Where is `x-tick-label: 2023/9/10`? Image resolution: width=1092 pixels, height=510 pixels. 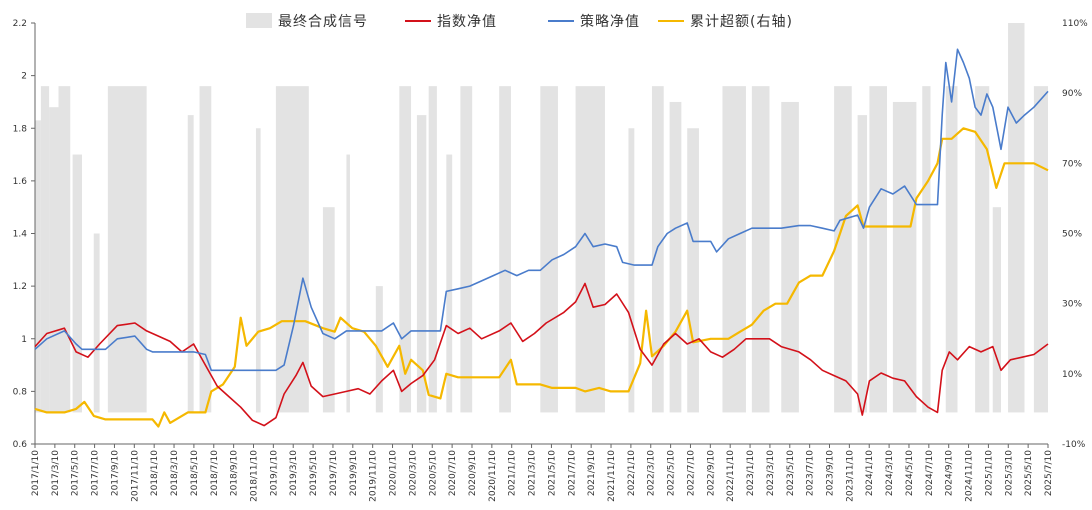
x-tick-label: 2023/9/10 is located at coordinates (831, 473).